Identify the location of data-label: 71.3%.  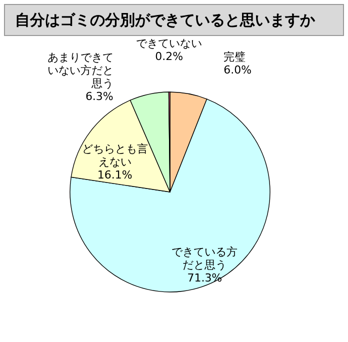
(204, 277).